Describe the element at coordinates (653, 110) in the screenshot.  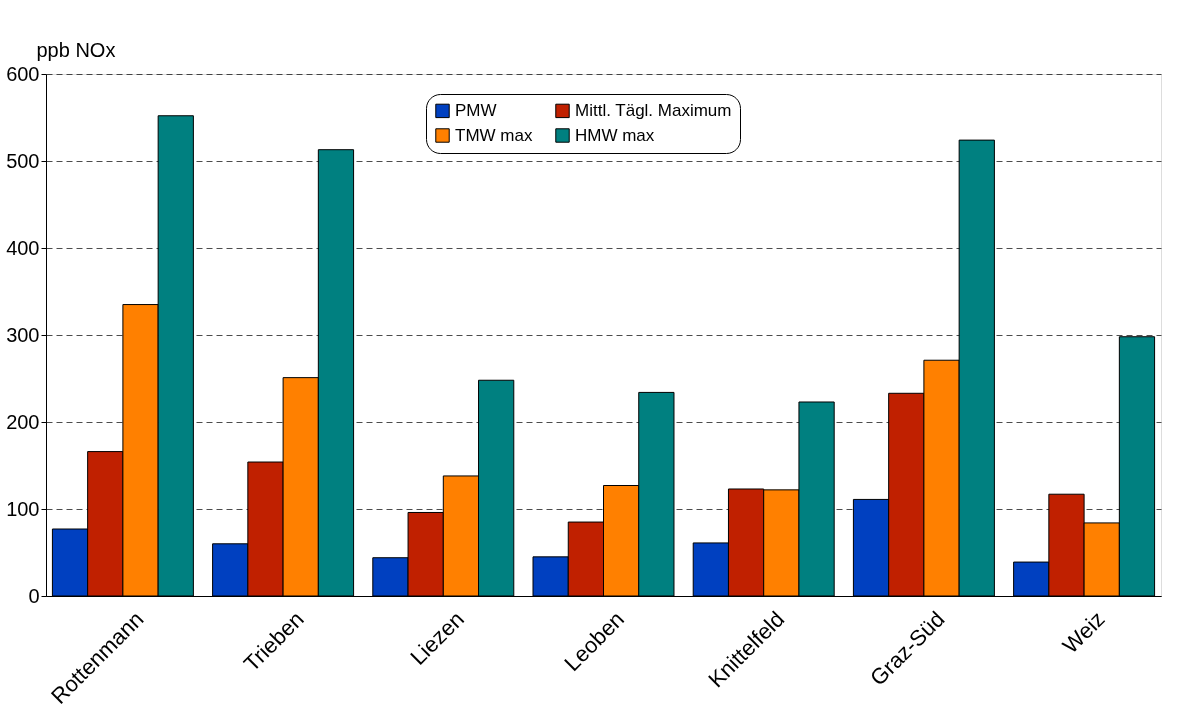
I see `legend-label: Mittl. Tägl. Maximum` at that location.